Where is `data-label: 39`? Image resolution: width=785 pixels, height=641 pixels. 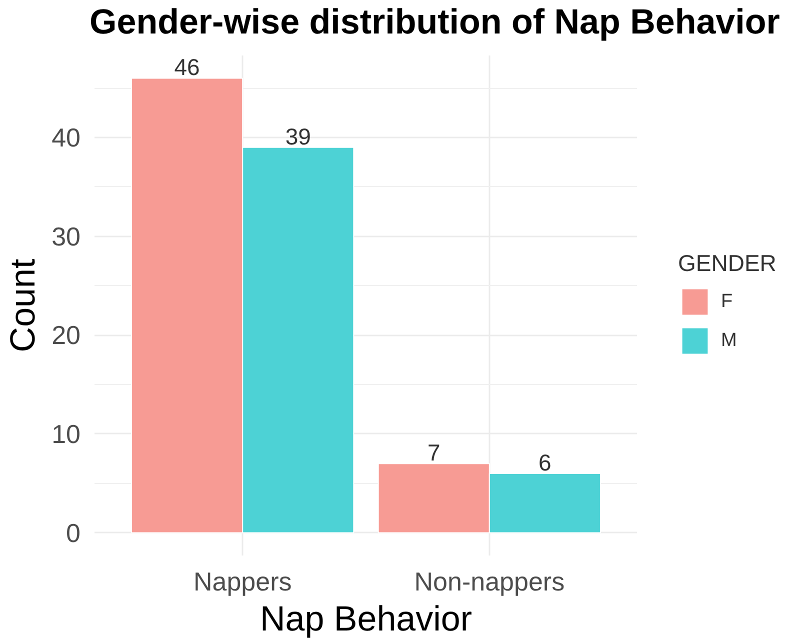 data-label: 39 is located at coordinates (298, 136).